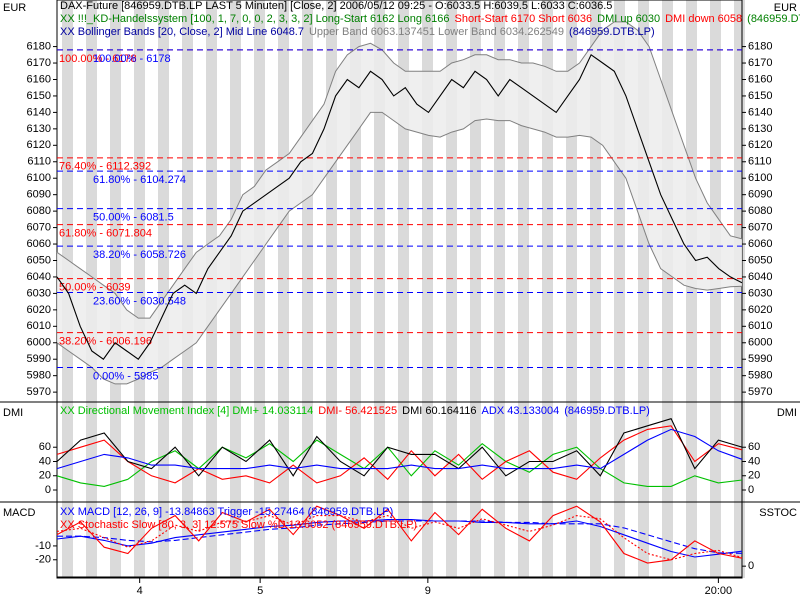 The image size is (800, 600). Describe the element at coordinates (39, 63) in the screenshot. I see `y-tick-label: 6170` at that location.